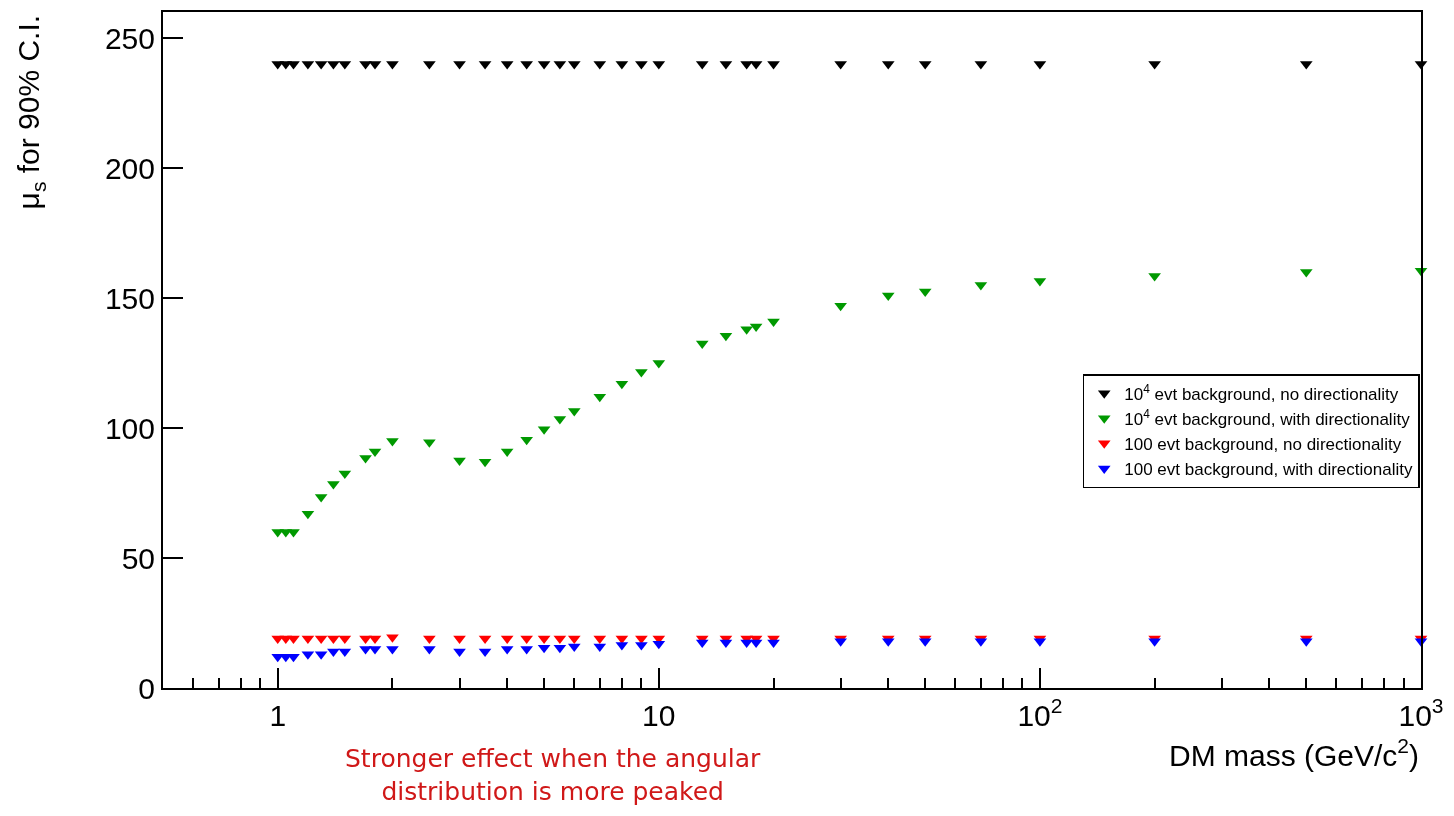 The height and width of the screenshot is (816, 1454). What do you see at coordinates (659, 715) in the screenshot?
I see `x-tick-label: 10` at bounding box center [659, 715].